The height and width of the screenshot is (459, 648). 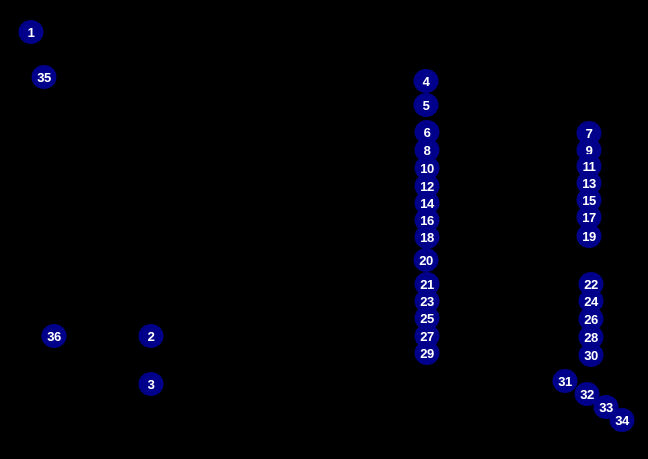 I want to click on som-mark-27: 27, so click(x=427, y=336).